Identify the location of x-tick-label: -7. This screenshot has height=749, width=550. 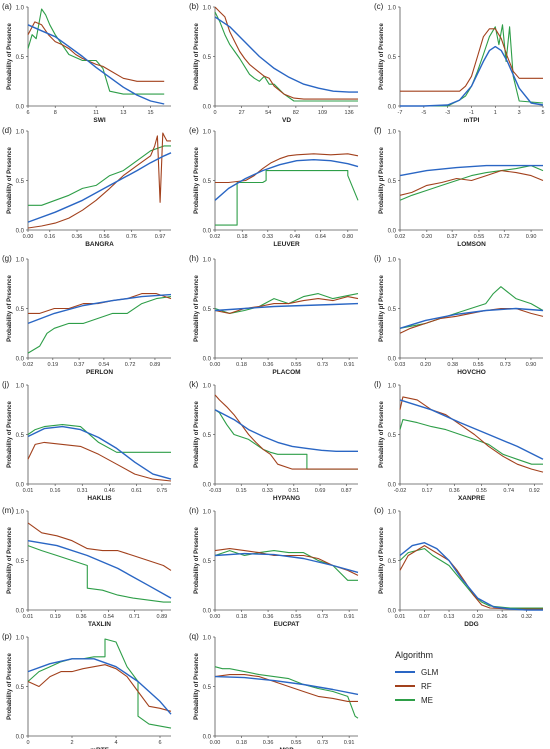
(400, 113).